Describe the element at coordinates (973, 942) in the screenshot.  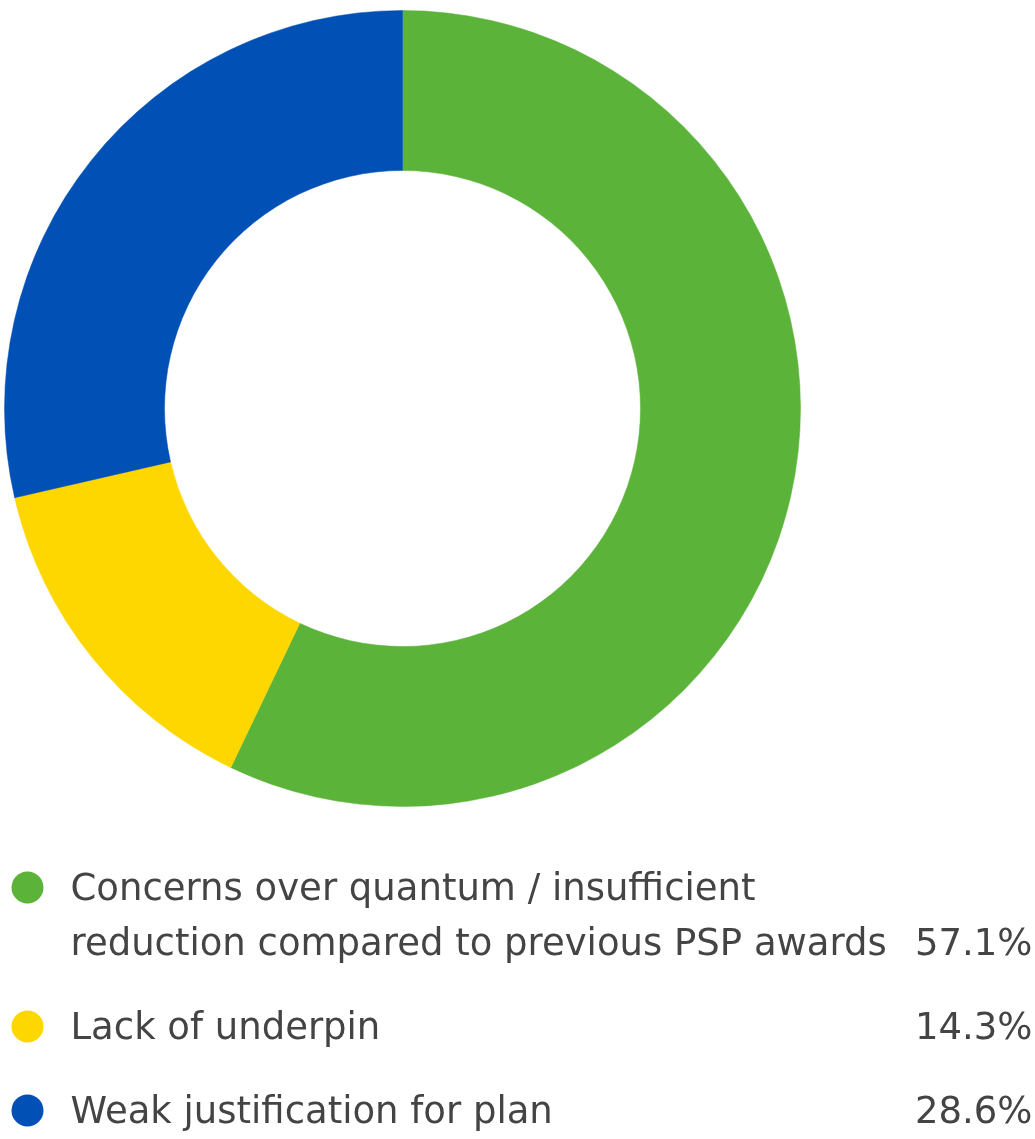
I see `data-label: 57.1%` at that location.